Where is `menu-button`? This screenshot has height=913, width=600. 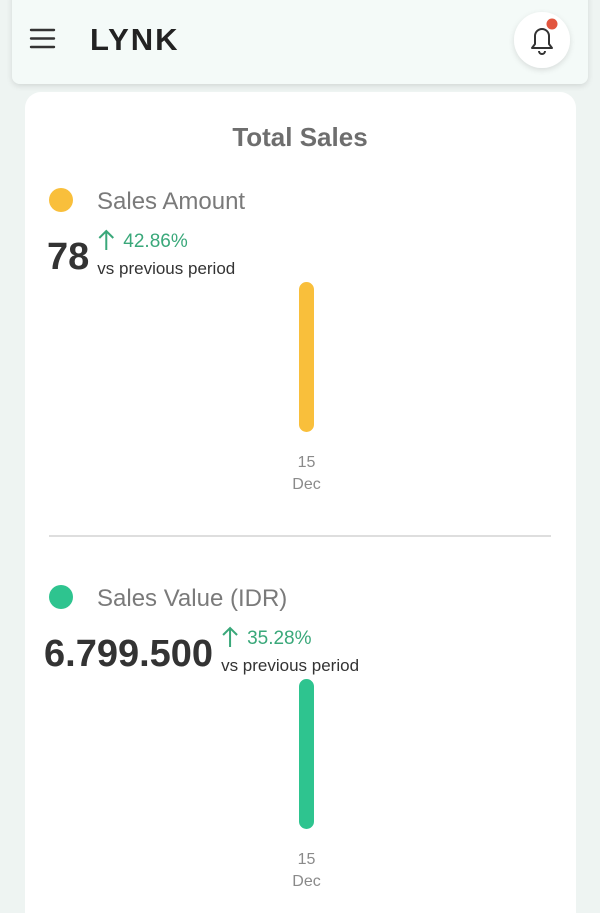
menu-button is located at coordinates (42, 38).